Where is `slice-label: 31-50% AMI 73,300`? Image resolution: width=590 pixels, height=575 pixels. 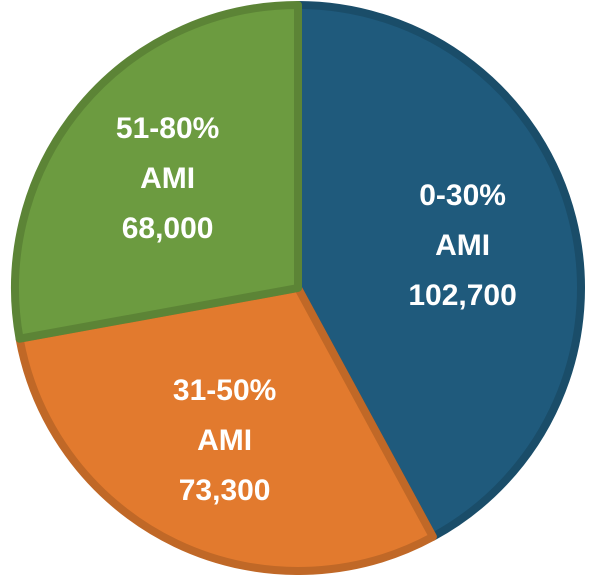
slice-label: 31-50% AMI 73,300 is located at coordinates (225, 441).